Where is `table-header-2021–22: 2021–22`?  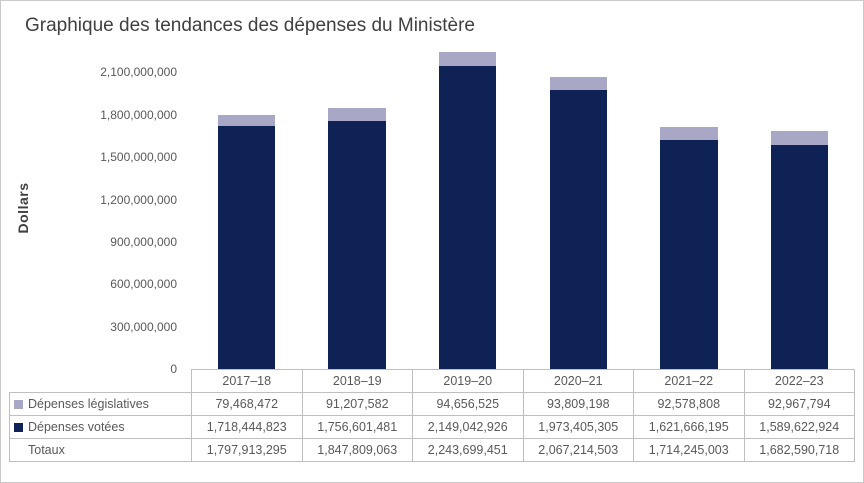
table-header-2021–22: 2021–22 is located at coordinates (688, 380).